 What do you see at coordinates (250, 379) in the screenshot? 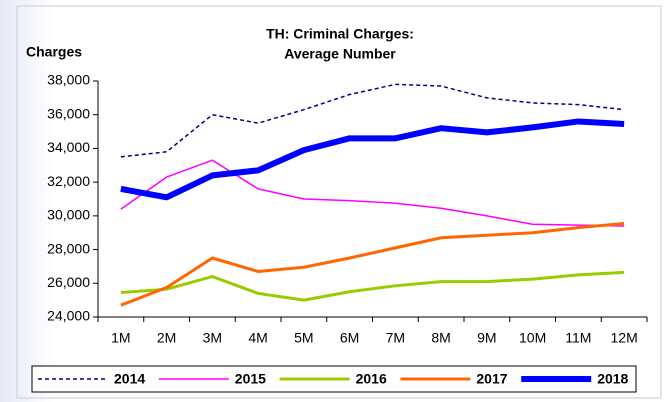
I see `legend-label: 2015` at bounding box center [250, 379].